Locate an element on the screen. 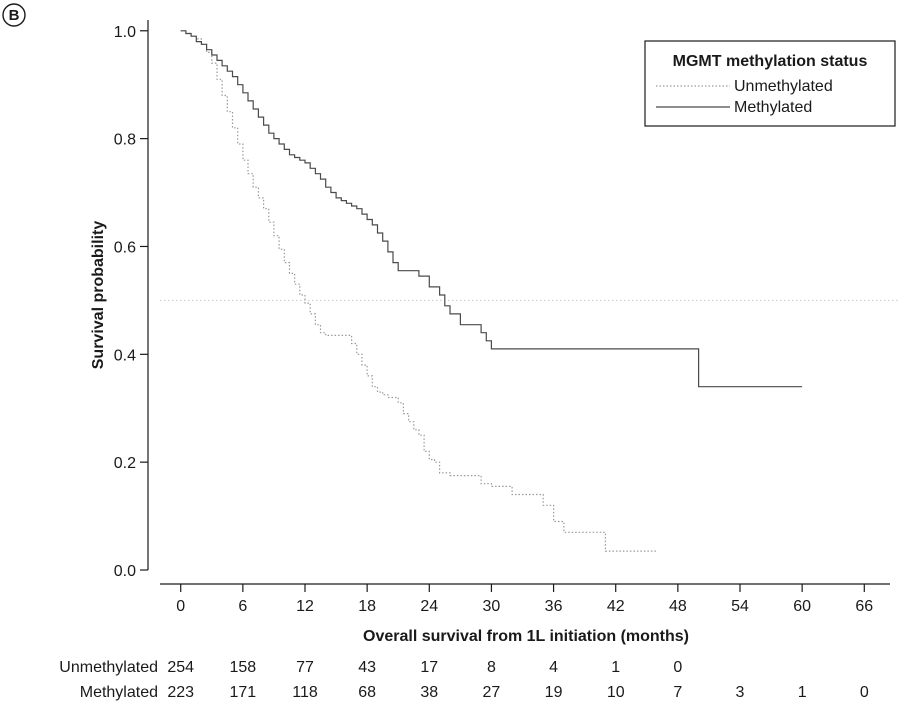 The image size is (901, 705). risk-count: 7 is located at coordinates (677, 692).